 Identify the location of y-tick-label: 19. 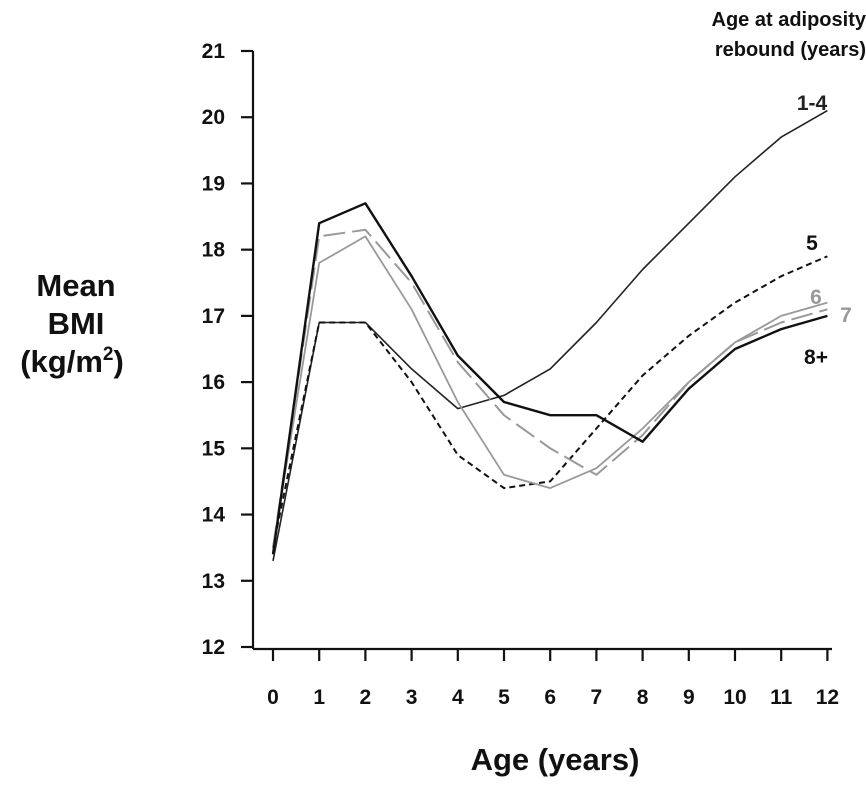
(213, 183).